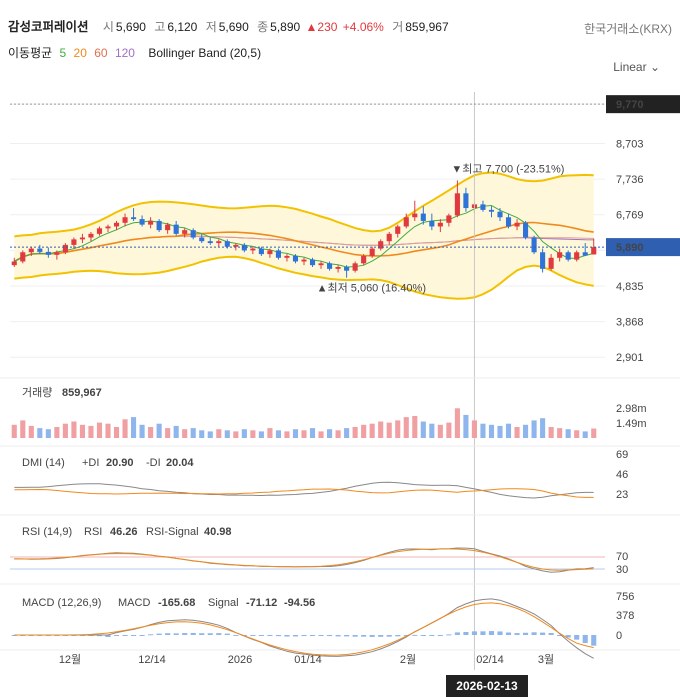 Image resolution: width=680 pixels, height=697 pixels. Describe the element at coordinates (371, 288) in the screenshot. I see `low-annotation: ▲최저 5,060 (16.40%)` at that location.